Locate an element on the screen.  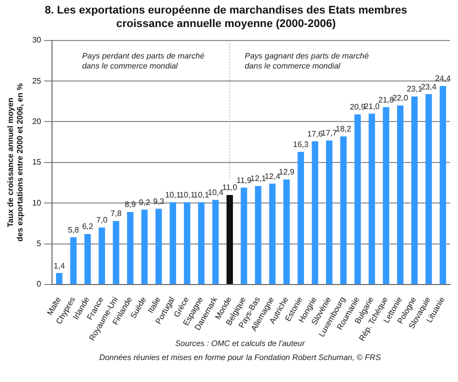
text: Données réunies et mises en forme pour la Fondation Robert Schuman, © FRS is located at coordinates (240, 357).